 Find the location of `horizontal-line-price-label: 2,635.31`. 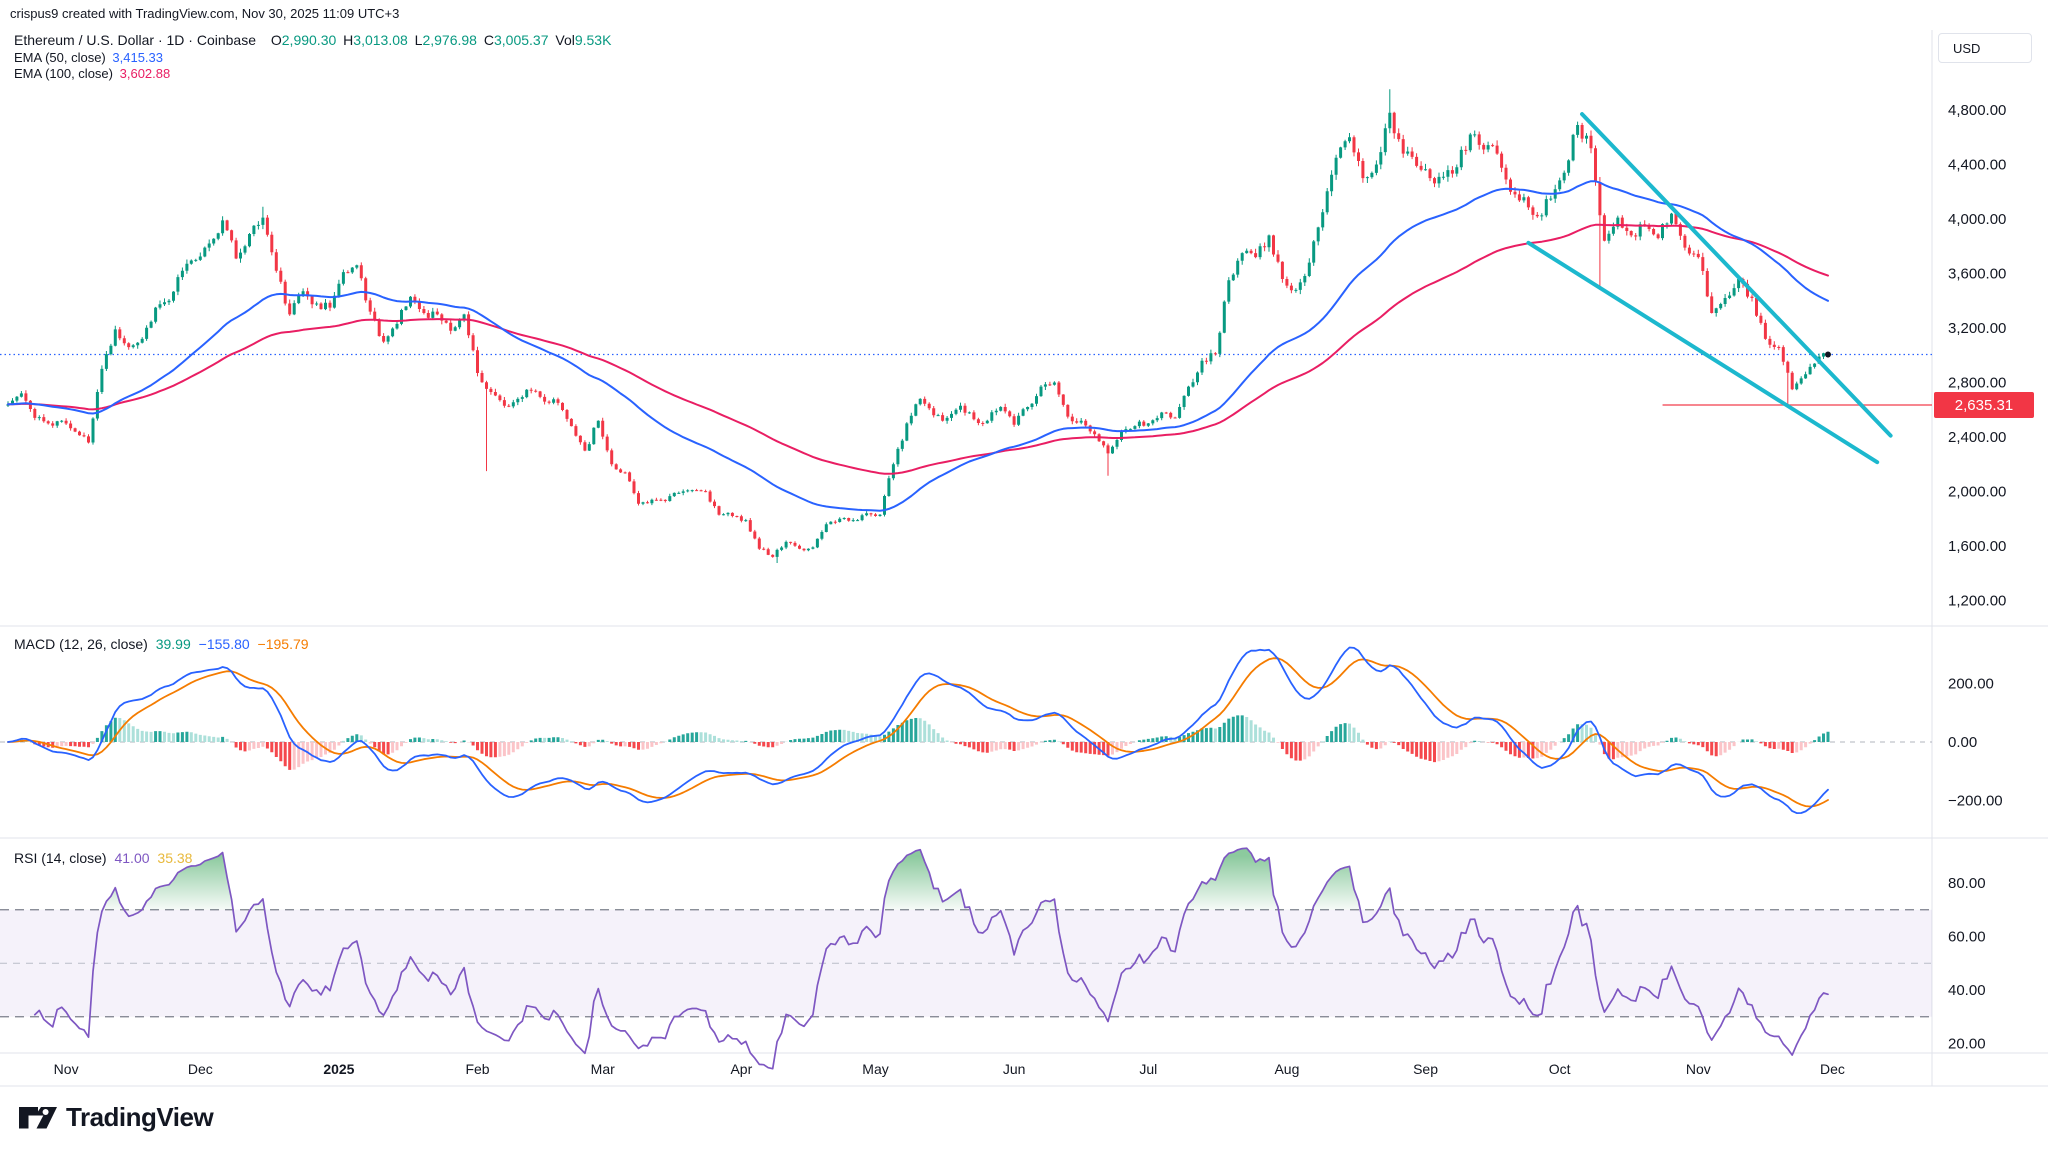

horizontal-line-price-label: 2,635.31 is located at coordinates (1984, 405).